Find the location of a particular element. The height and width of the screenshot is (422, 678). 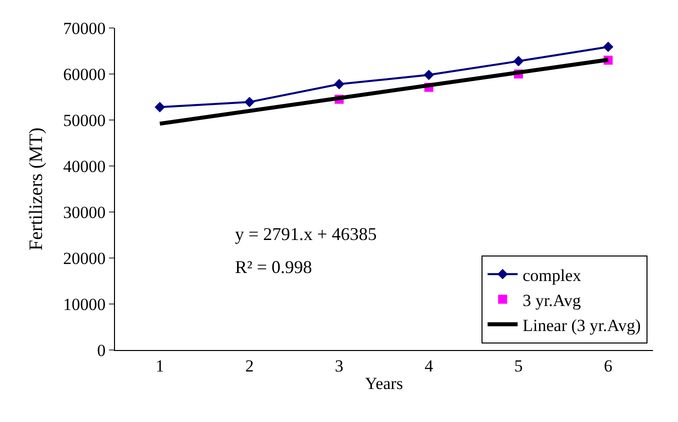

y-axis-title: Fertilizers (MT) is located at coordinates (36, 189).